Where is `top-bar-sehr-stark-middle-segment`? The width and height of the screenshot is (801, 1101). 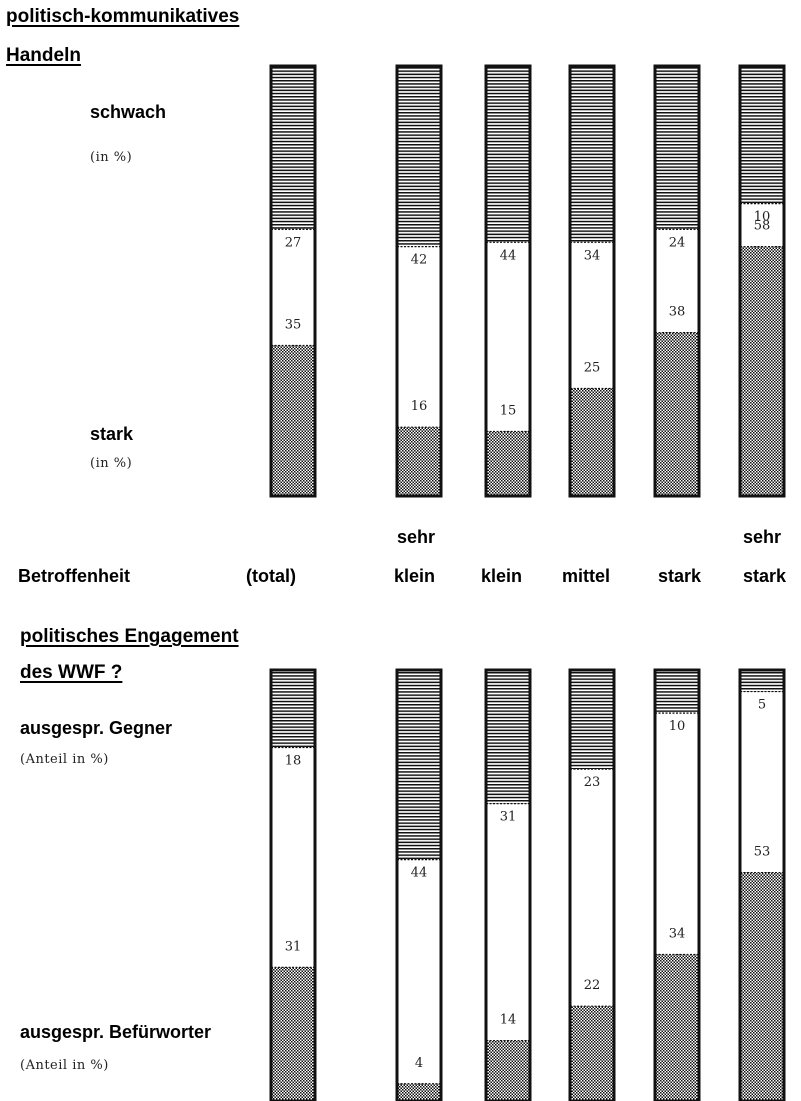
top-bar-sehr-stark-middle-segment is located at coordinates (762, 225).